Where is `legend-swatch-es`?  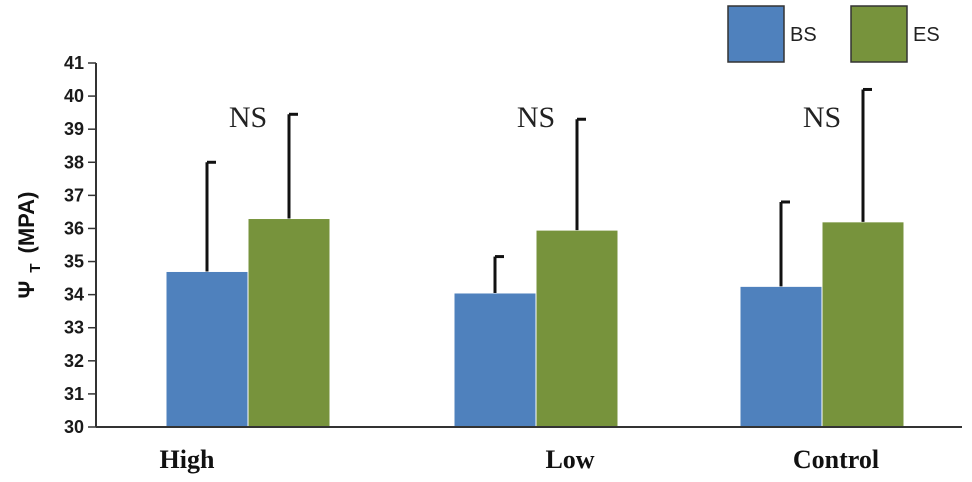
legend-swatch-es is located at coordinates (879, 34).